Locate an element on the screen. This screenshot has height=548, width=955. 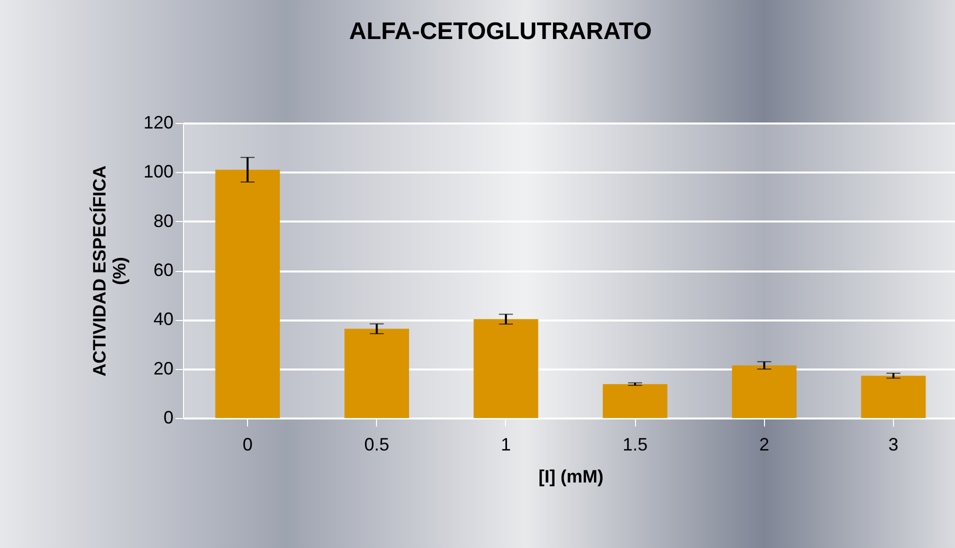
x-axis-title: [I] (mM) is located at coordinates (571, 476).